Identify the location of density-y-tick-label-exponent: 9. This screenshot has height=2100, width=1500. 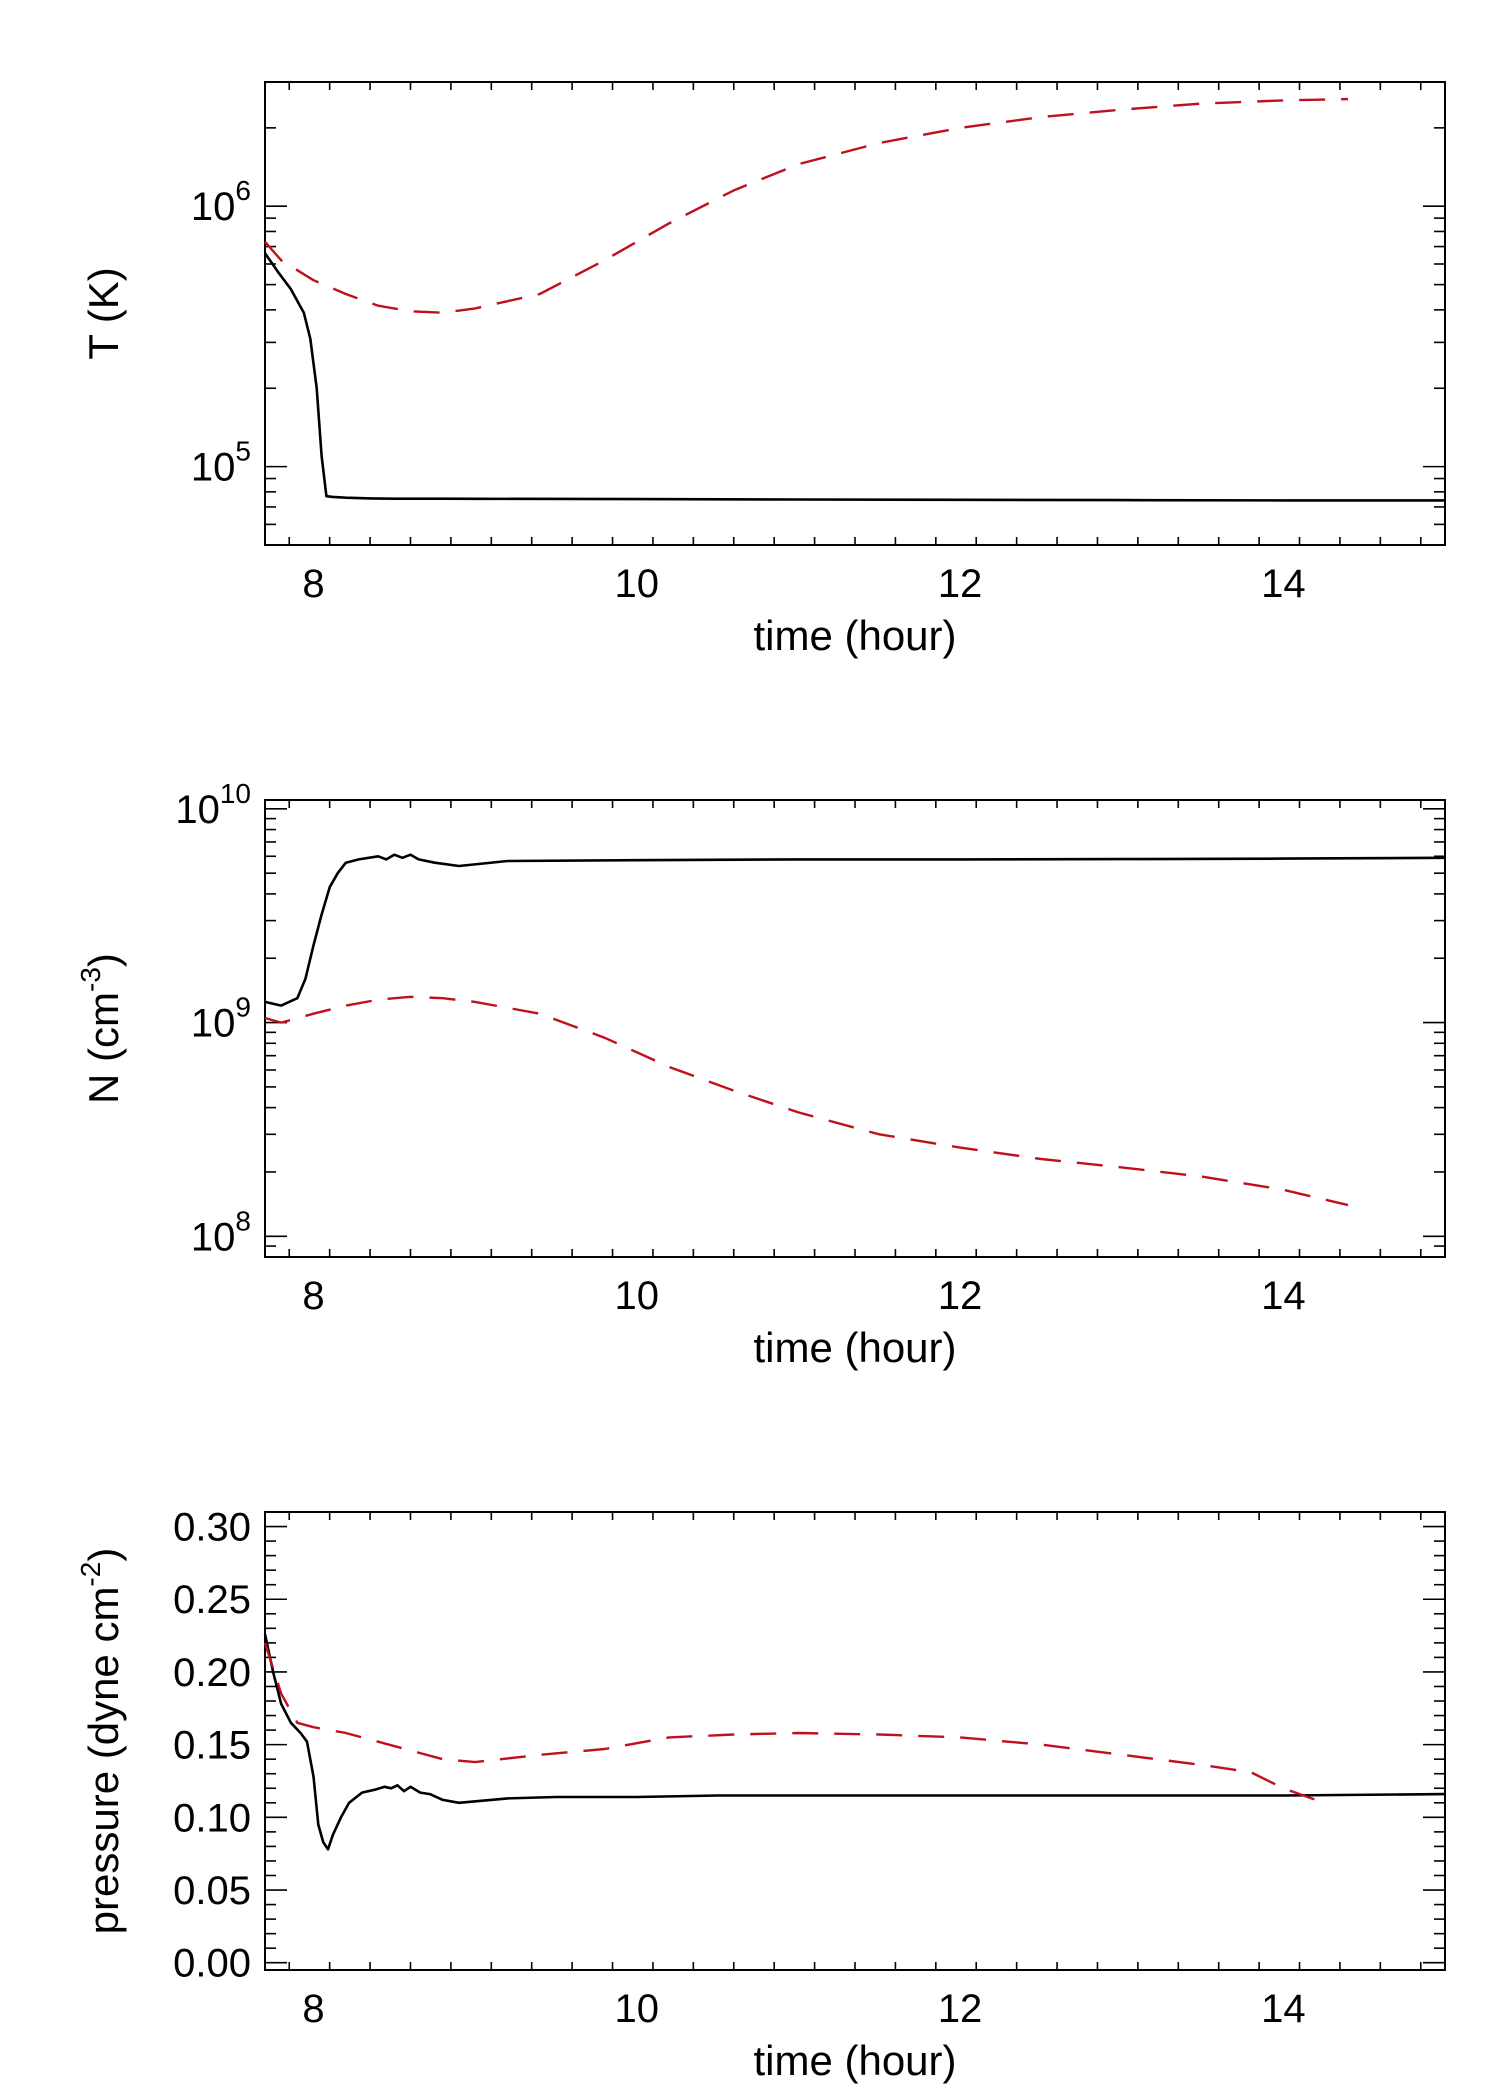
(243, 1007).